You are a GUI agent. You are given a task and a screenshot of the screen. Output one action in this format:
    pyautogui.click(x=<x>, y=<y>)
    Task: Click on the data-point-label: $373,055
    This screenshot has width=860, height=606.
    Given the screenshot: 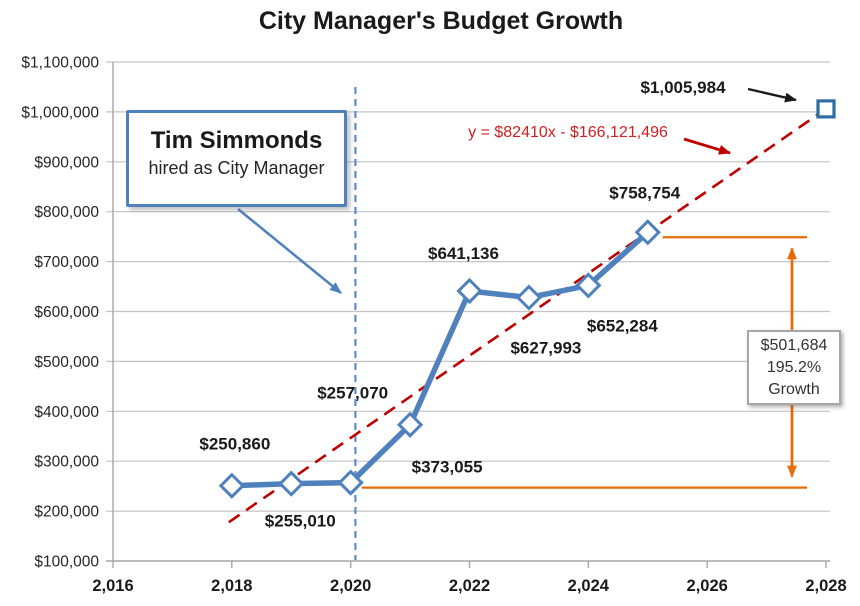 What is the action you would take?
    pyautogui.click(x=447, y=467)
    